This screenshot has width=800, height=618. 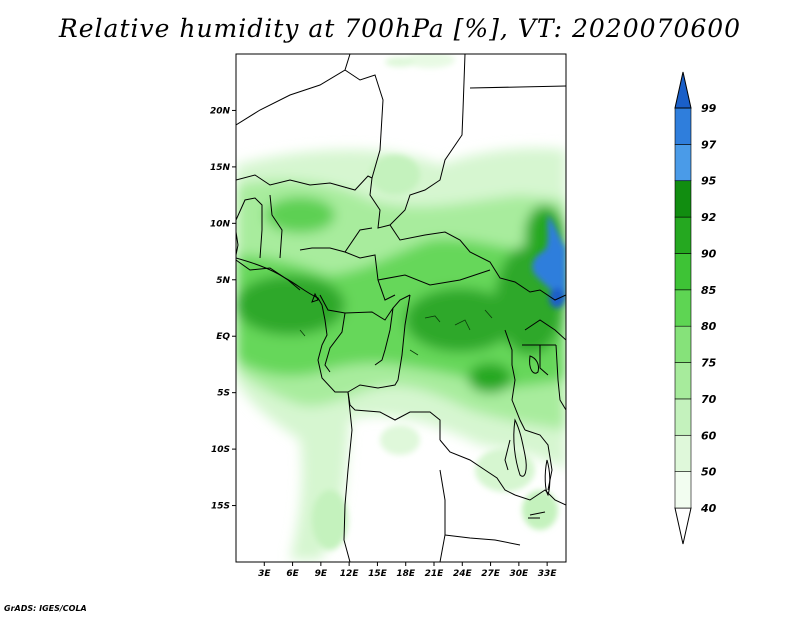 I want to click on longitude-axis: 3E 6E 9E 12E 15E 18E 21E 24E 27E 30E 33E, so click(x=407, y=570).